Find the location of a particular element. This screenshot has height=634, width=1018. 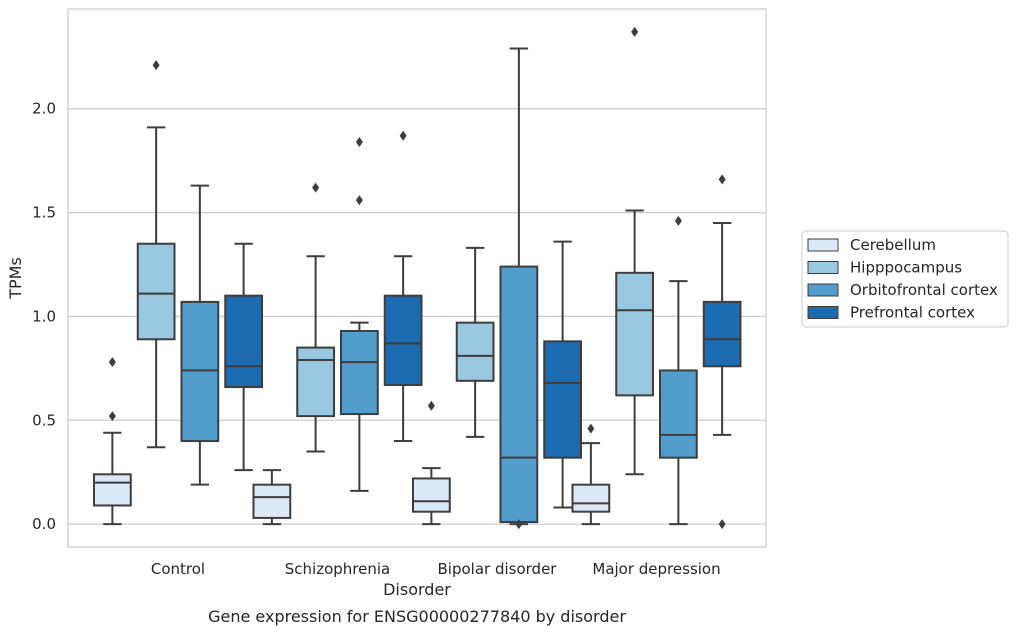

y-tick-label: 1.5 is located at coordinates (44, 213).